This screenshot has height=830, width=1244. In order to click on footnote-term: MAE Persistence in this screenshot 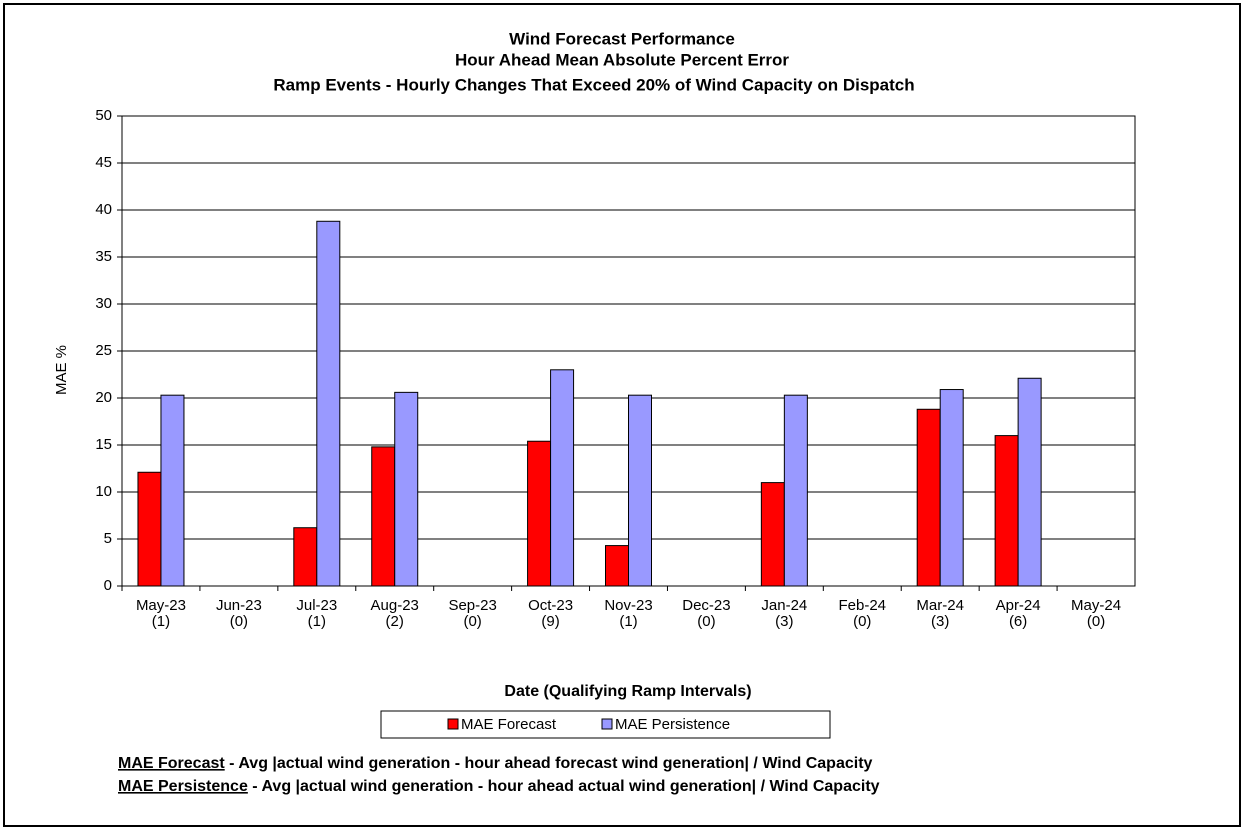, I will do `click(183, 786)`.